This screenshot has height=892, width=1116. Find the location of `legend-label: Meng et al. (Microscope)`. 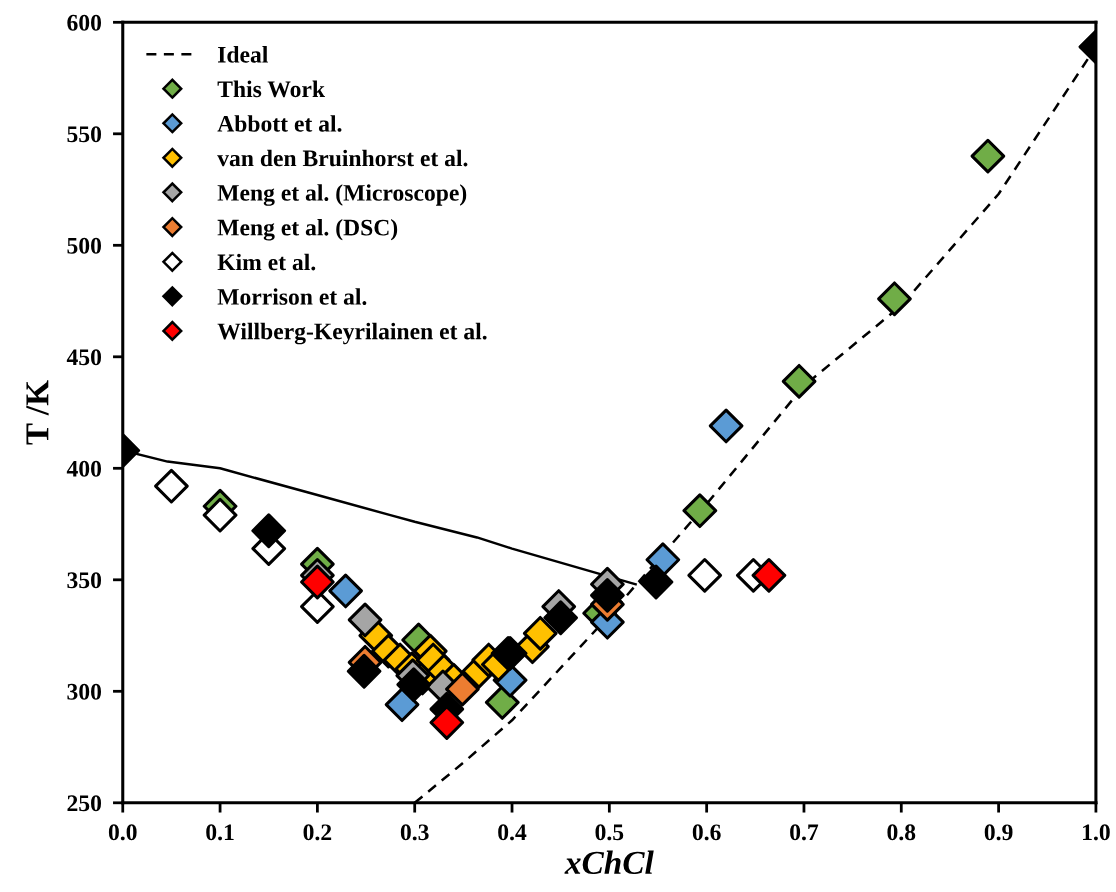

legend-label: Meng et al. (Microscope) is located at coordinates (342, 195).